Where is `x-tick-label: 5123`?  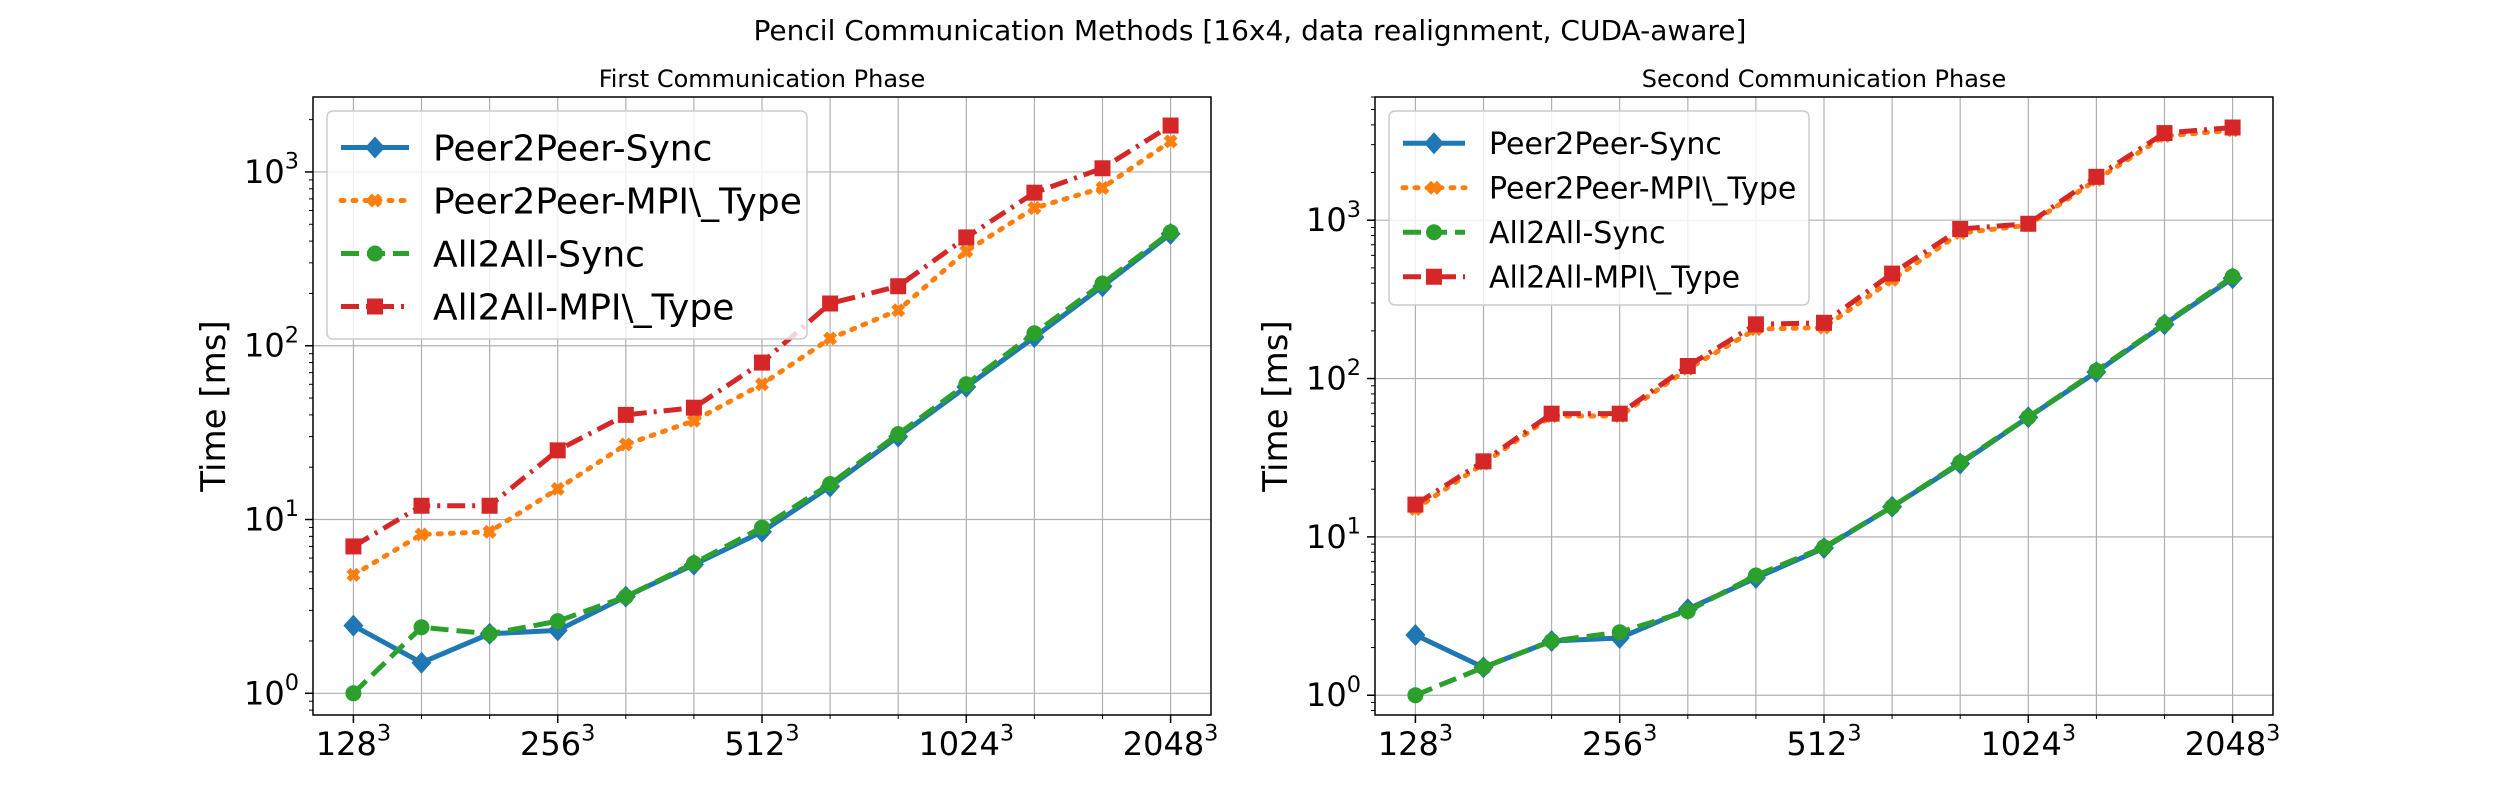 x-tick-label: 5123 is located at coordinates (761, 742).